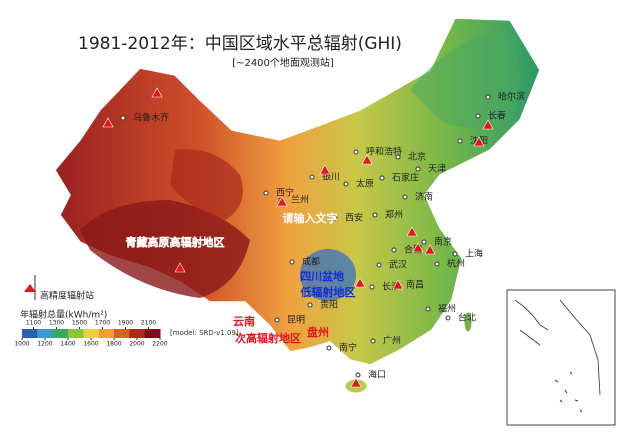  Describe the element at coordinates (354, 218) in the screenshot. I see `city-label: 西安` at that location.